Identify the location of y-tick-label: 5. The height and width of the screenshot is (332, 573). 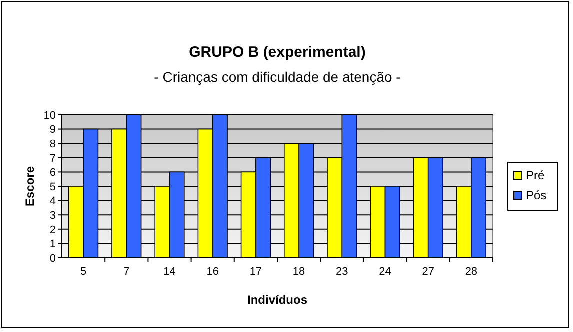
(53, 187).